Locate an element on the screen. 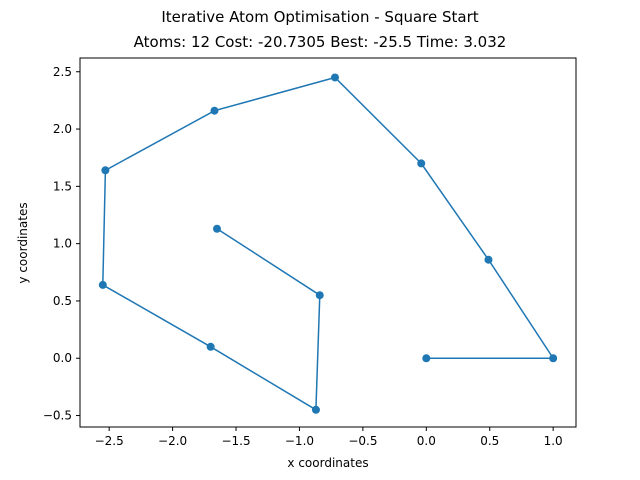  x-tick-label: −2.5 is located at coordinates (109, 441).